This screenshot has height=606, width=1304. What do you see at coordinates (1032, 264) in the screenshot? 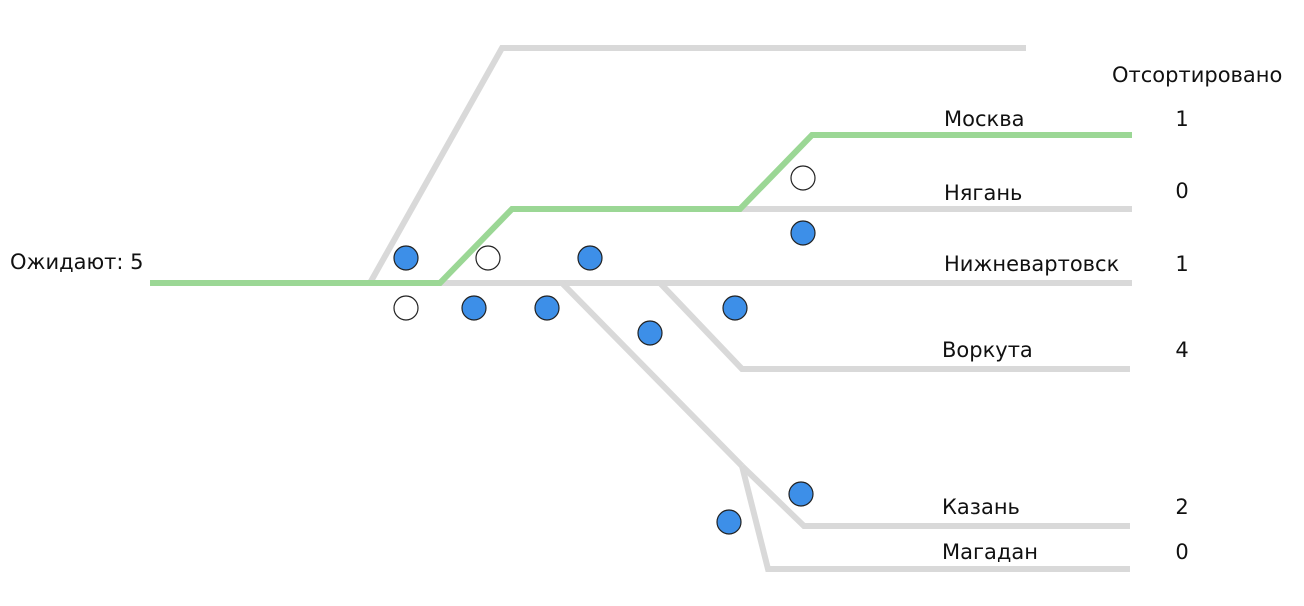
I see `destination-name-nizhnevartovsk: Нижневартовск` at bounding box center [1032, 264].